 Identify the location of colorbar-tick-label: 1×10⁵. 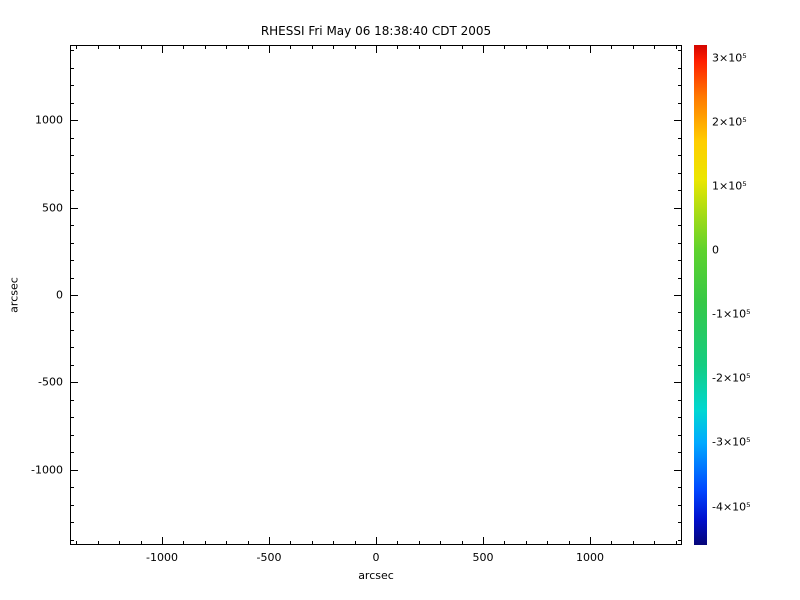
(729, 186).